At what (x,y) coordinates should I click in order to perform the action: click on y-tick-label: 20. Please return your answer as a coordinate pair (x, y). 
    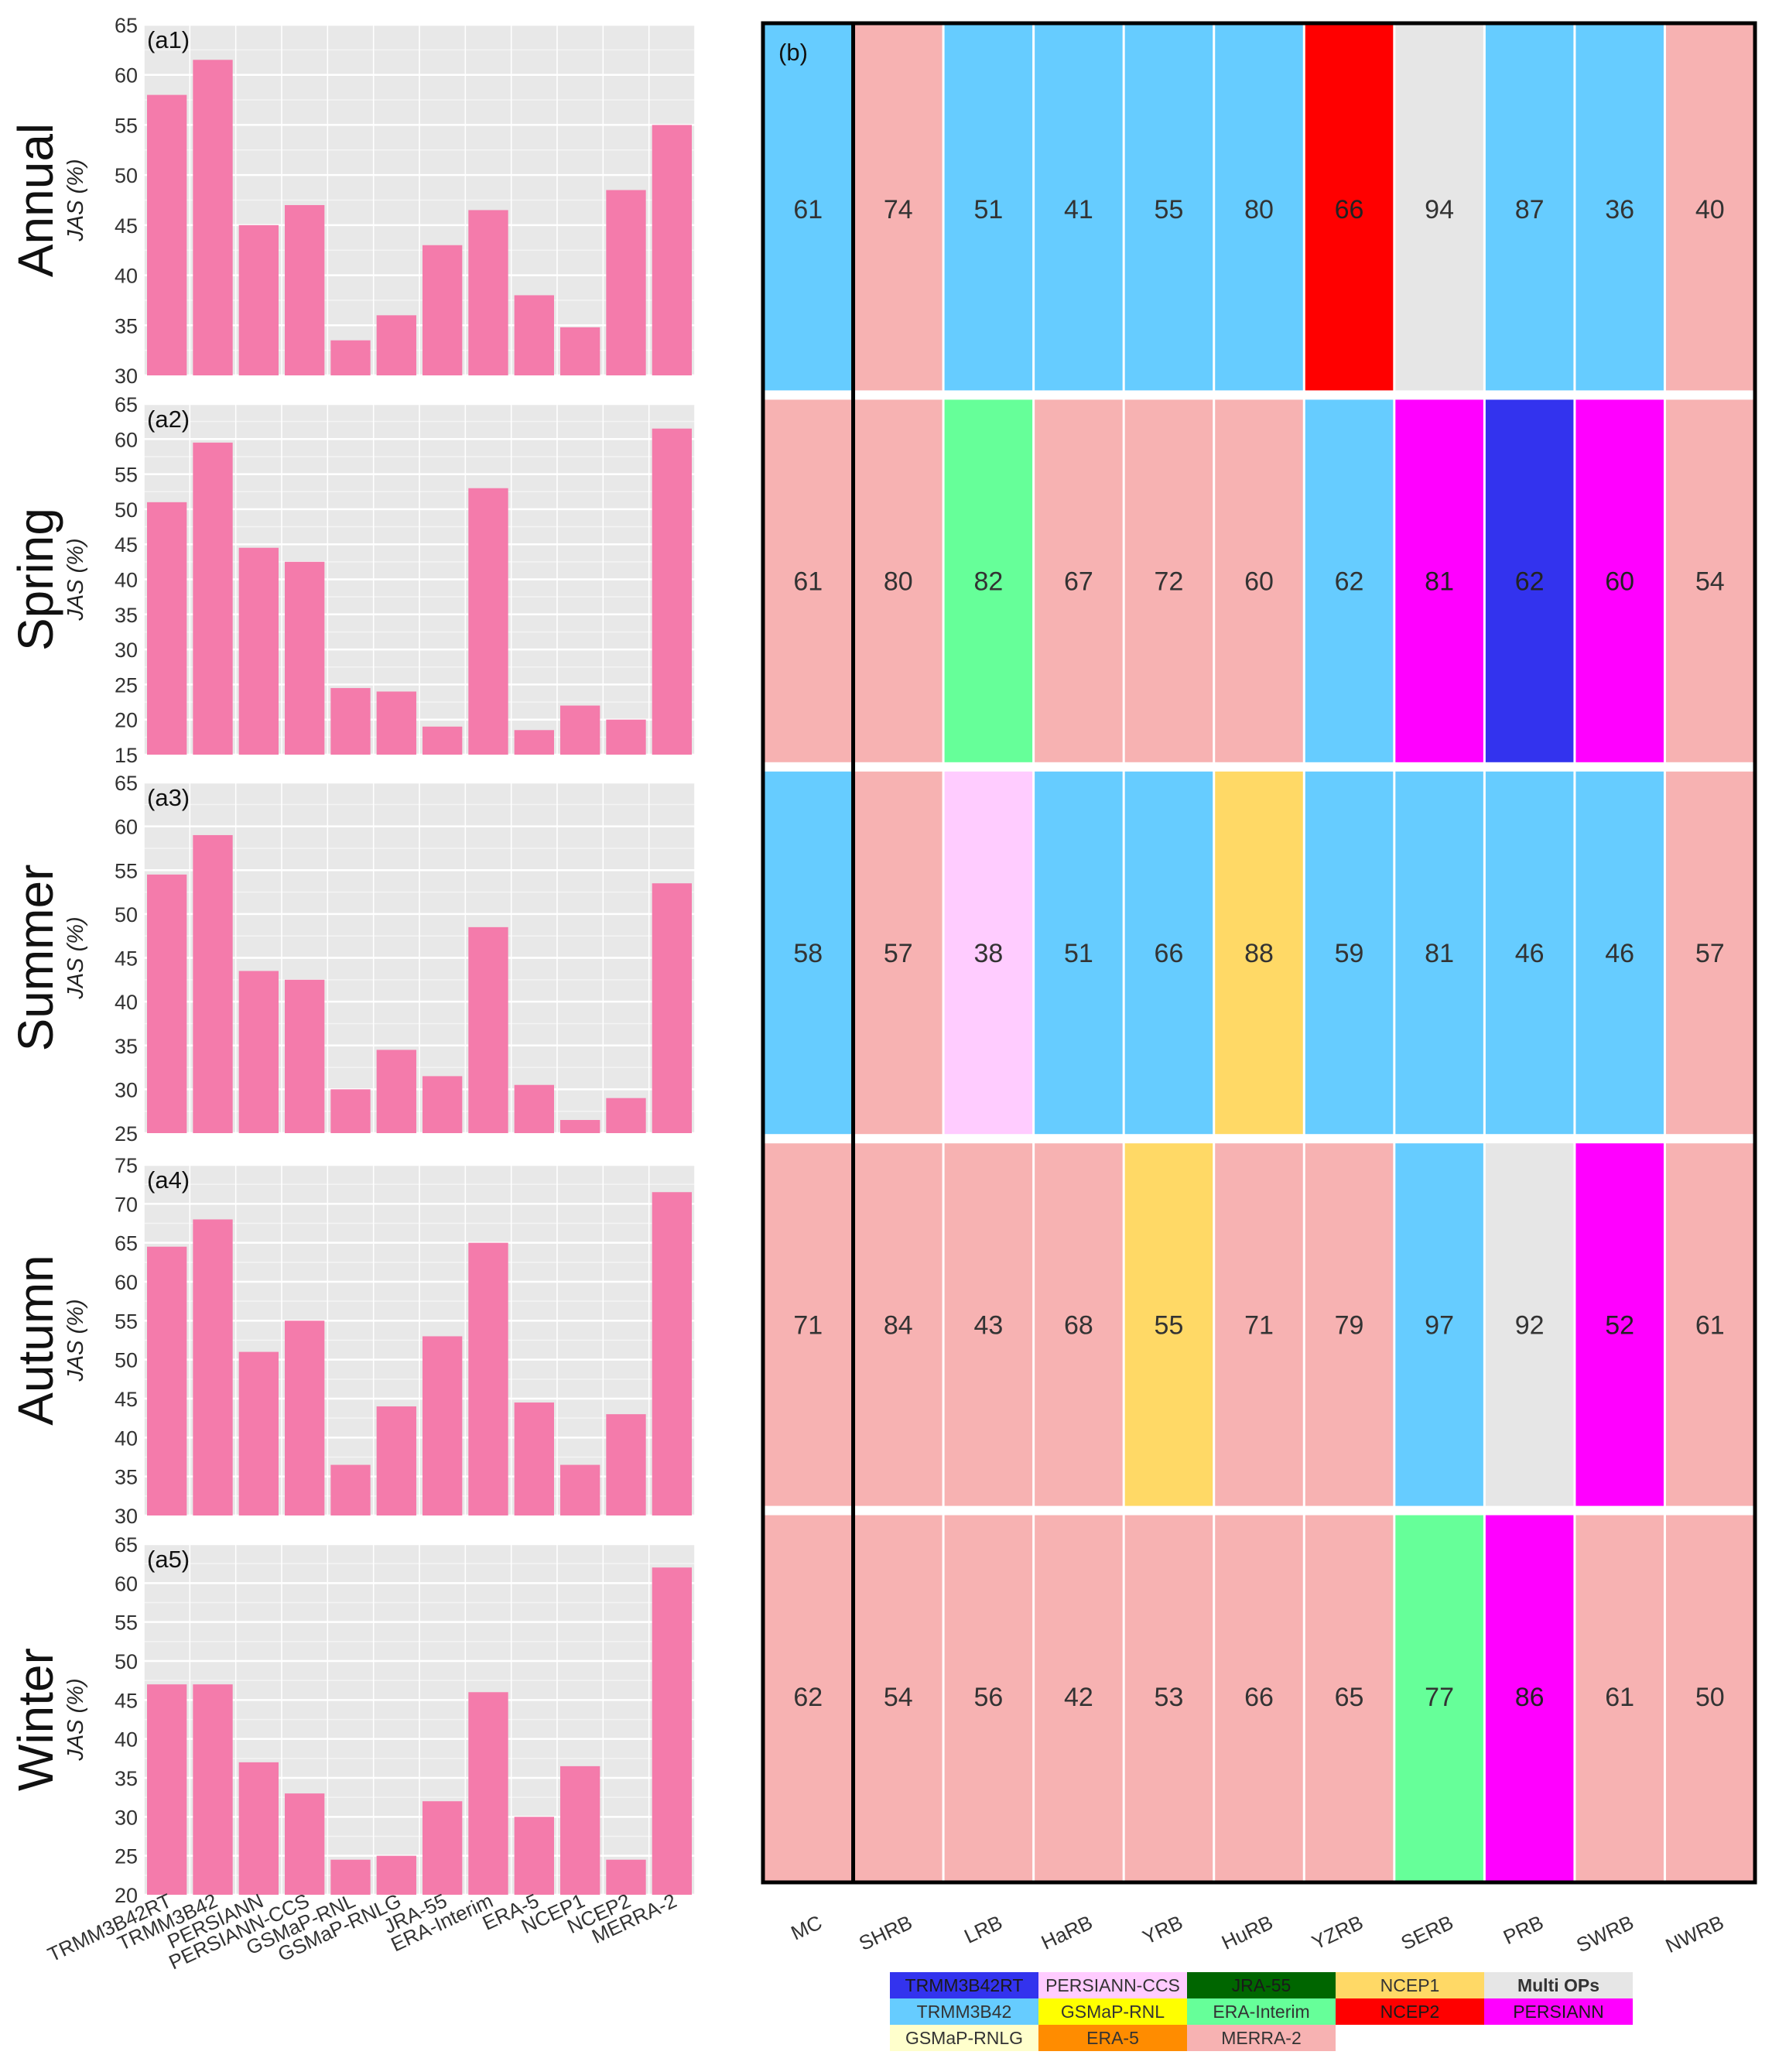
    Looking at the image, I should click on (126, 720).